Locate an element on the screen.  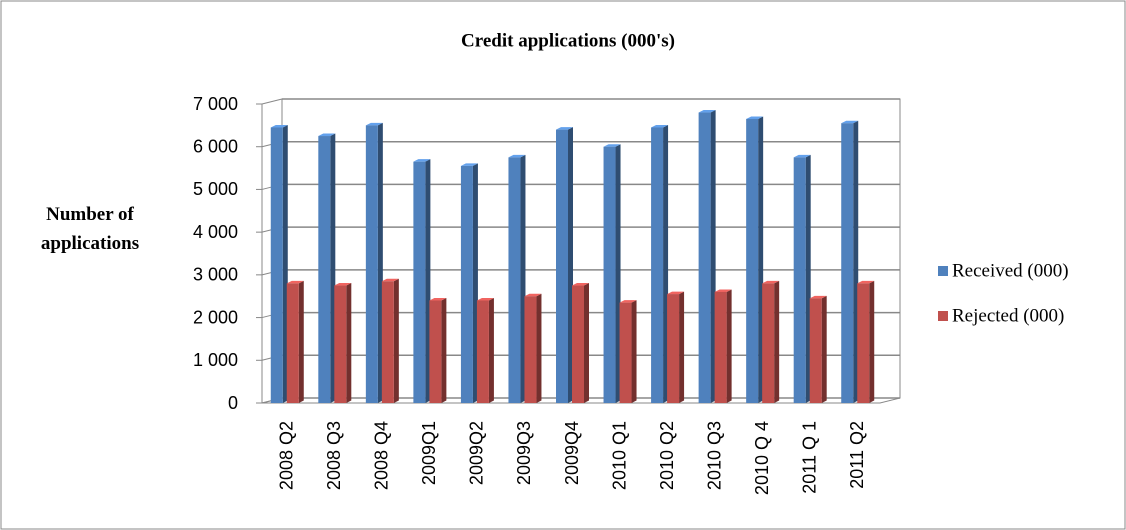
x-tick-label: 2008 Q3 is located at coordinates (334, 455).